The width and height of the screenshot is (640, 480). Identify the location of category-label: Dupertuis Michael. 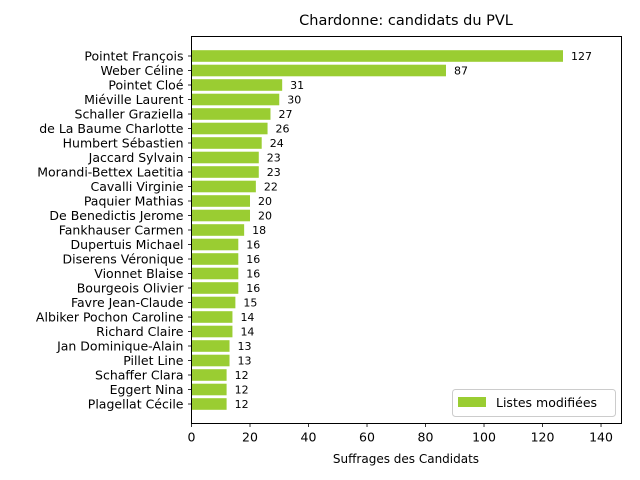
(127, 244).